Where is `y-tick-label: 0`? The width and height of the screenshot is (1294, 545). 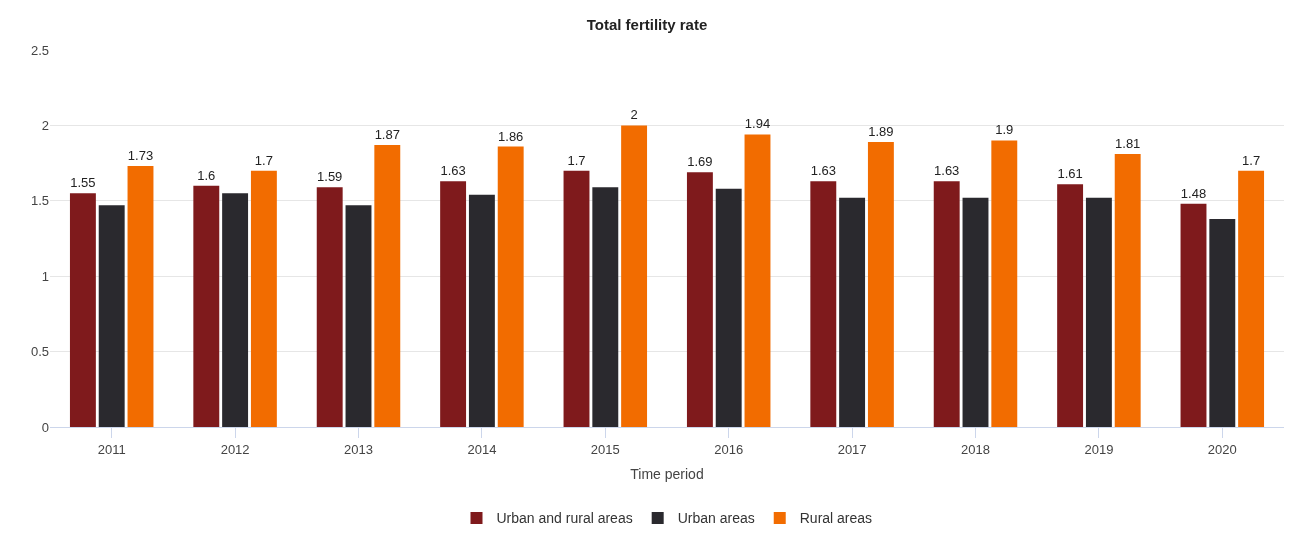
y-tick-label: 0 is located at coordinates (45, 427).